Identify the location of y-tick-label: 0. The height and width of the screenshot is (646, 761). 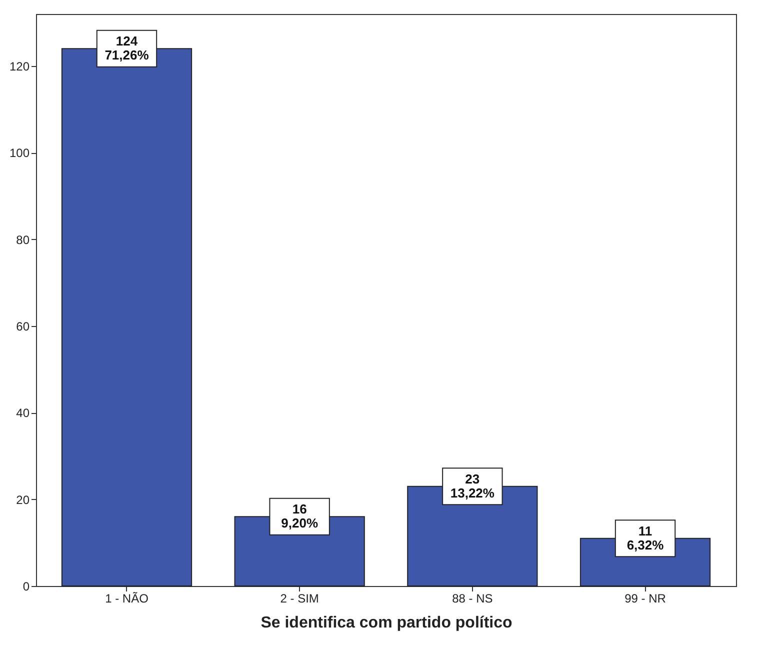
(26, 587).